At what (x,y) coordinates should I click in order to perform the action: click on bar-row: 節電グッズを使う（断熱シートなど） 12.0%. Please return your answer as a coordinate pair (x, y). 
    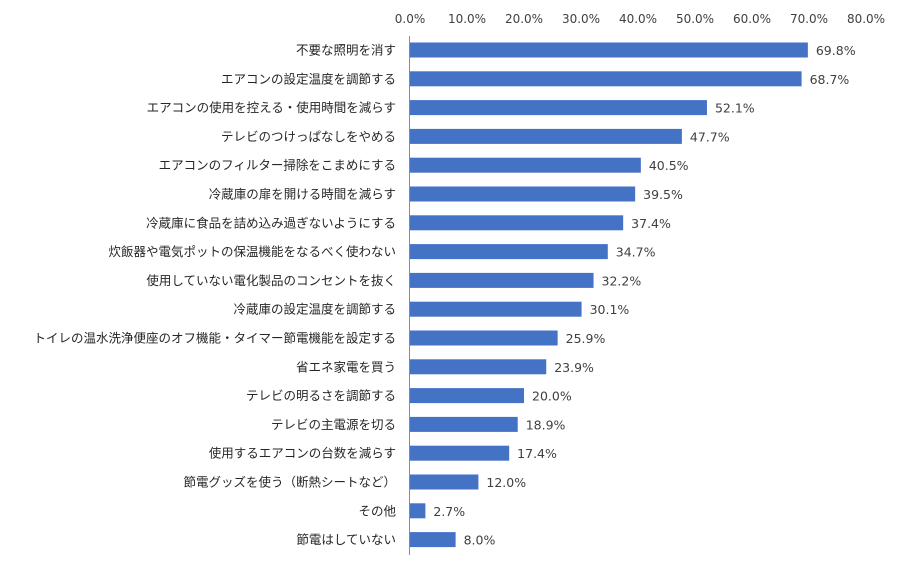
    Looking at the image, I should click on (354, 482).